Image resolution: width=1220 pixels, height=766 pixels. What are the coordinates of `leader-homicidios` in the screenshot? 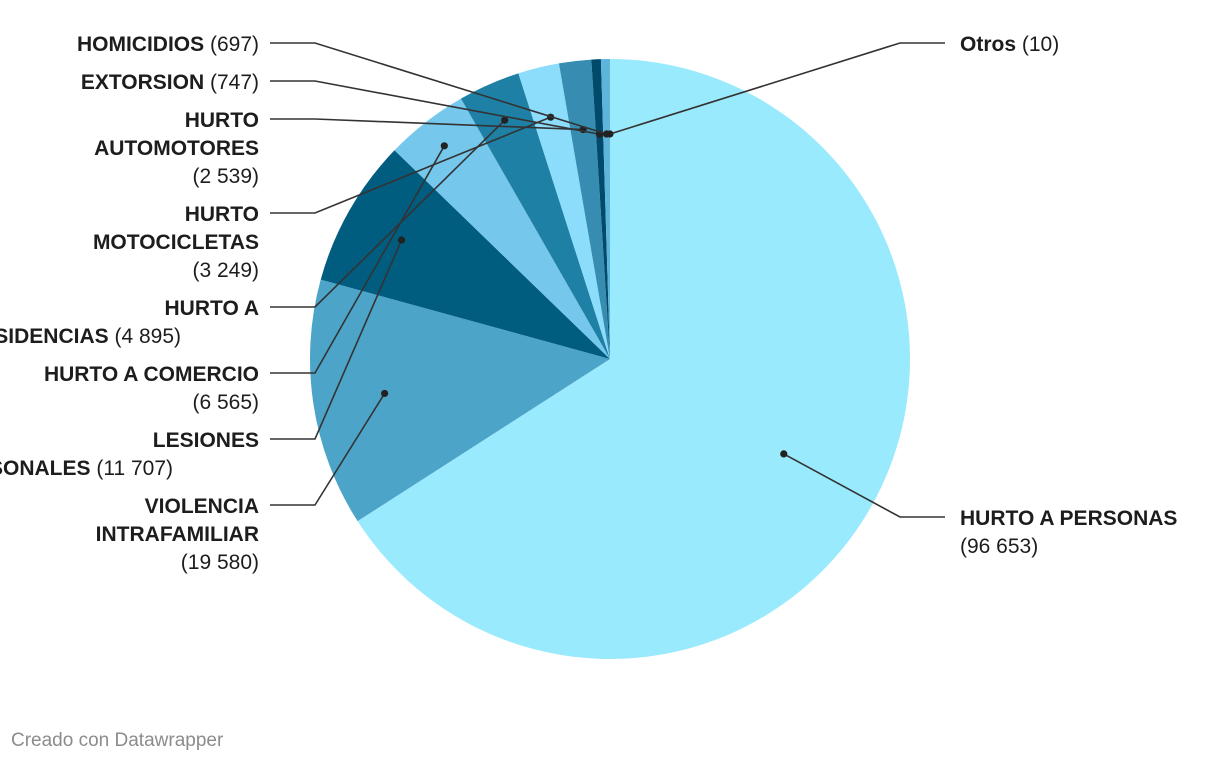 It's located at (438, 88).